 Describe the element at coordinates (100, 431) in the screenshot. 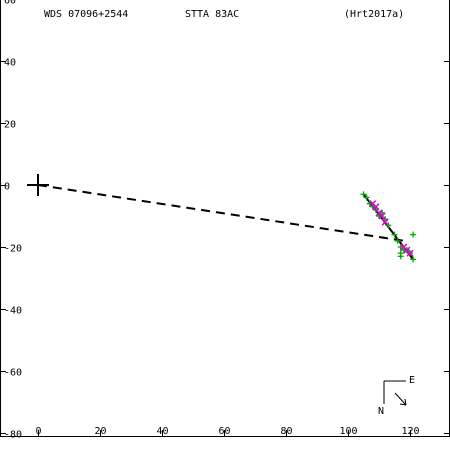

I see `x-tick-label: 20` at that location.